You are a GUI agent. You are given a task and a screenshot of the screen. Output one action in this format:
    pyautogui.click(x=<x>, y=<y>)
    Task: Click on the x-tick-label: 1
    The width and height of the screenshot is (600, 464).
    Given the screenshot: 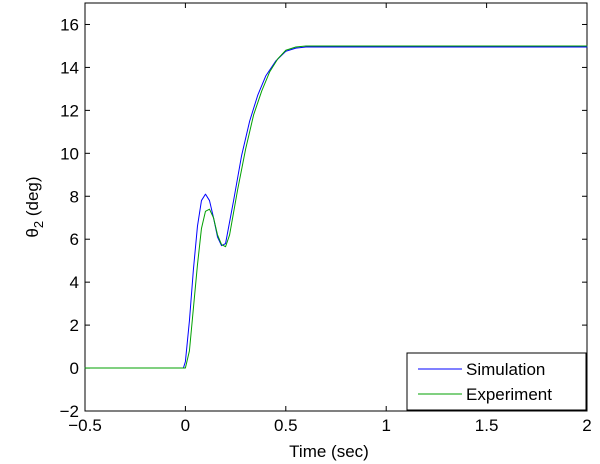 What is the action you would take?
    pyautogui.click(x=385, y=425)
    